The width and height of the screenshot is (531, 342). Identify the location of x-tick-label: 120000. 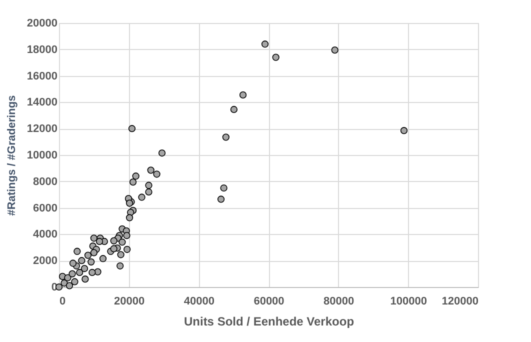
(460, 302).